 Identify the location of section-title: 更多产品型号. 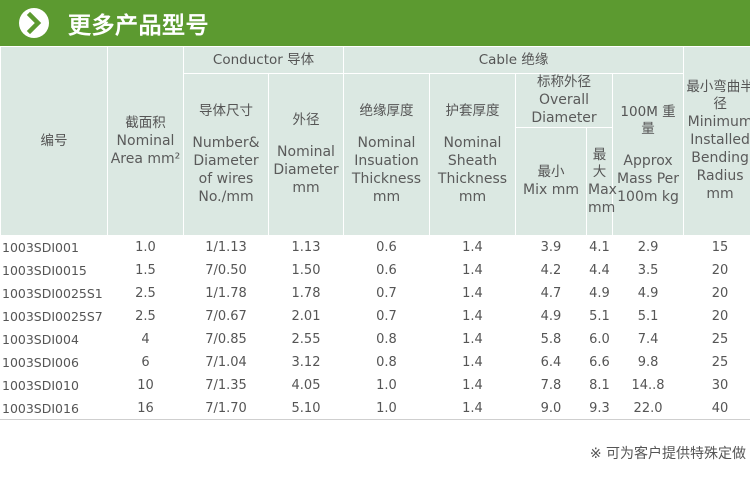
(138, 26).